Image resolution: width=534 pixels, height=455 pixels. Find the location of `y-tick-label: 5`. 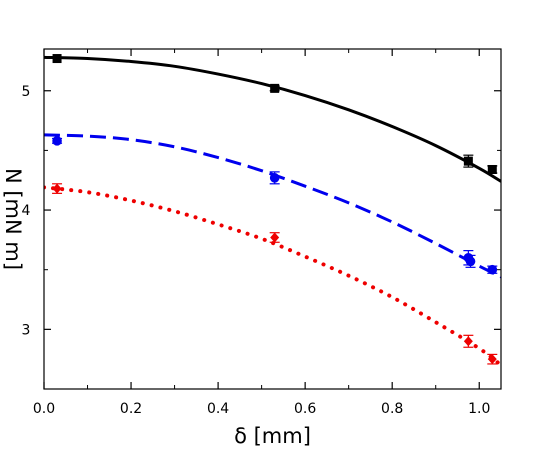

y-tick-label: 5 is located at coordinates (26, 92).